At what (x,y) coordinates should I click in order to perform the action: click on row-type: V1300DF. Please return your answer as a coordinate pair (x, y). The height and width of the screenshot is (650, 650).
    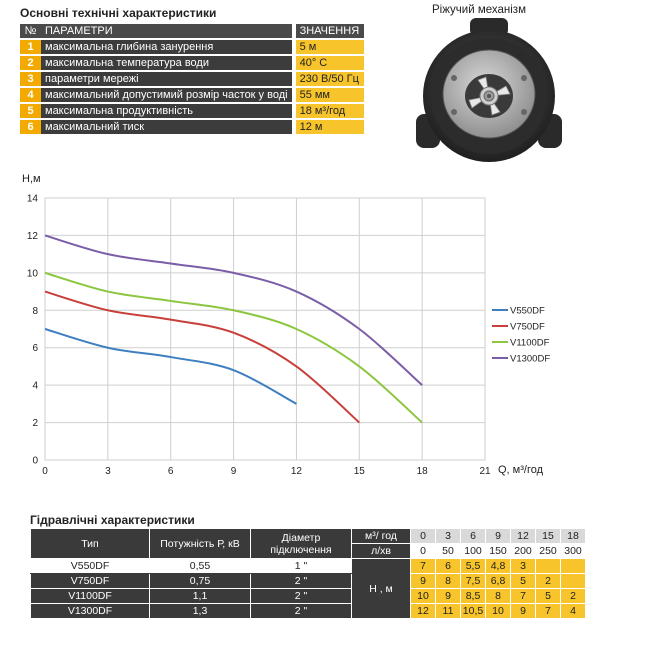
    Looking at the image, I should click on (90, 611).